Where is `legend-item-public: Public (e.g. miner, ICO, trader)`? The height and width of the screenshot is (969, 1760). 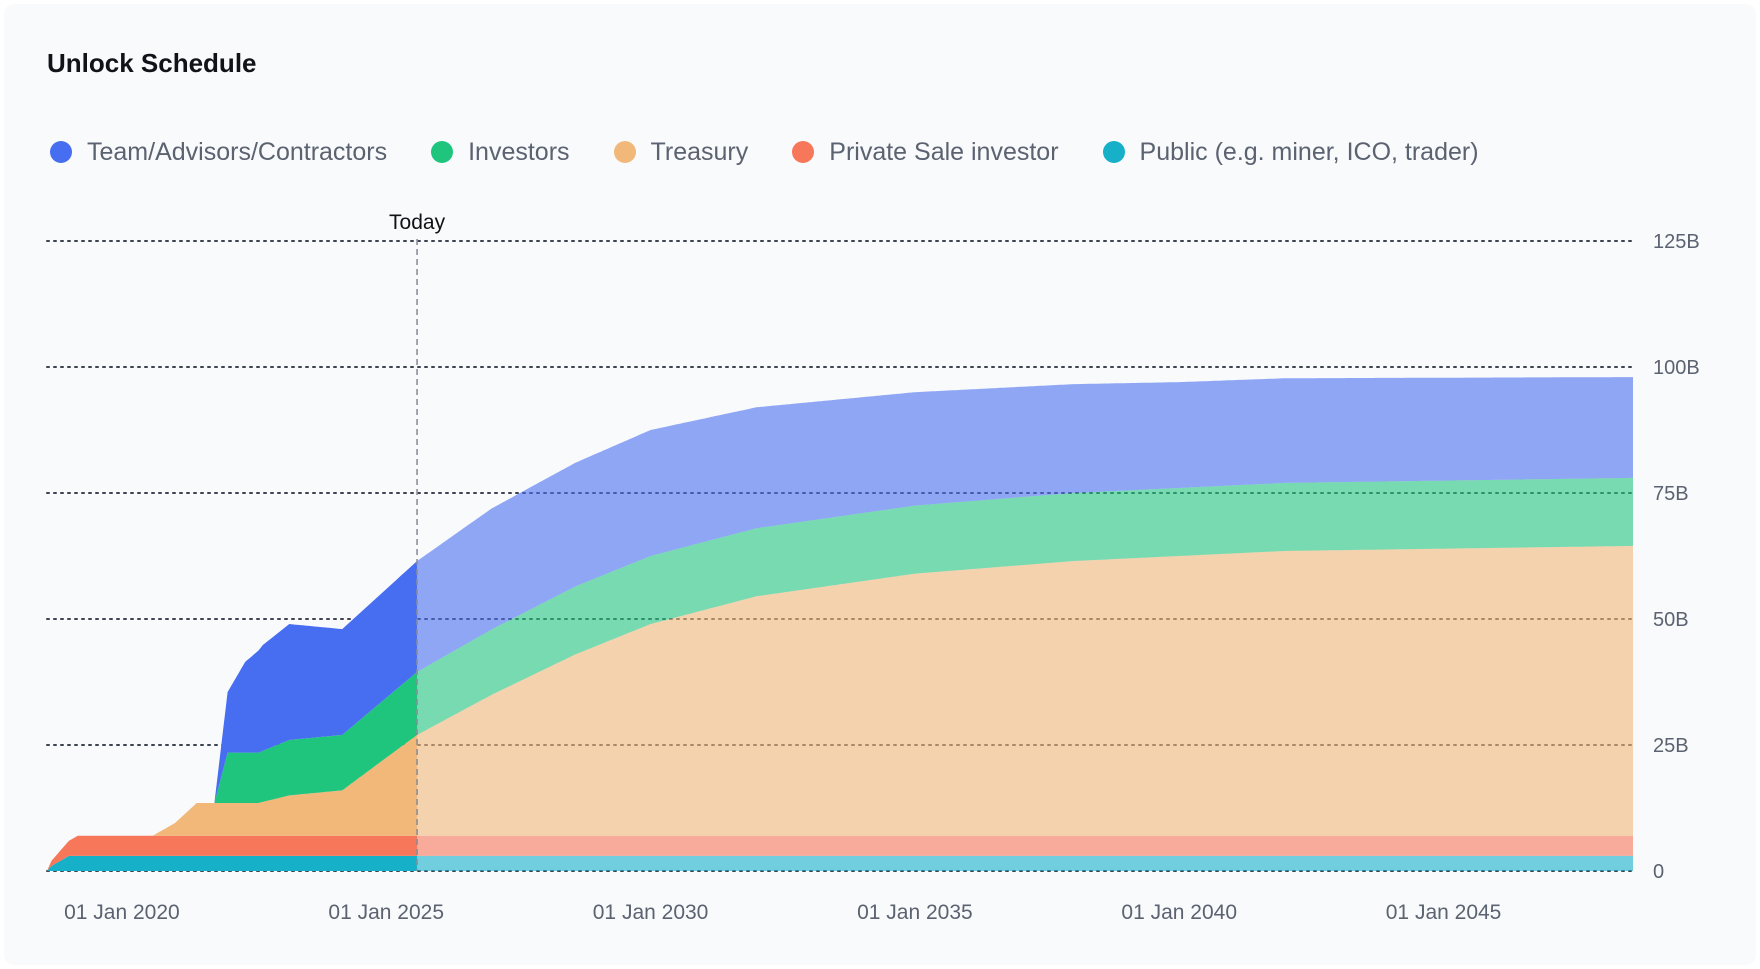
legend-item-public: Public (e.g. miner, ICO, trader) is located at coordinates (1290, 152).